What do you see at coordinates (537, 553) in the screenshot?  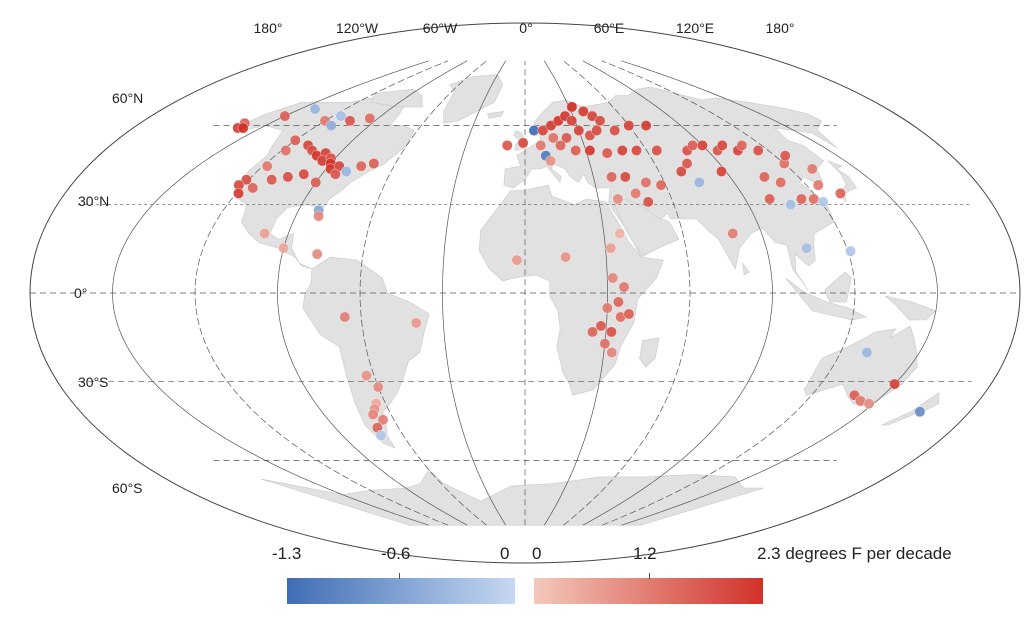 I see `legend-pos-min-label: 0` at bounding box center [537, 553].